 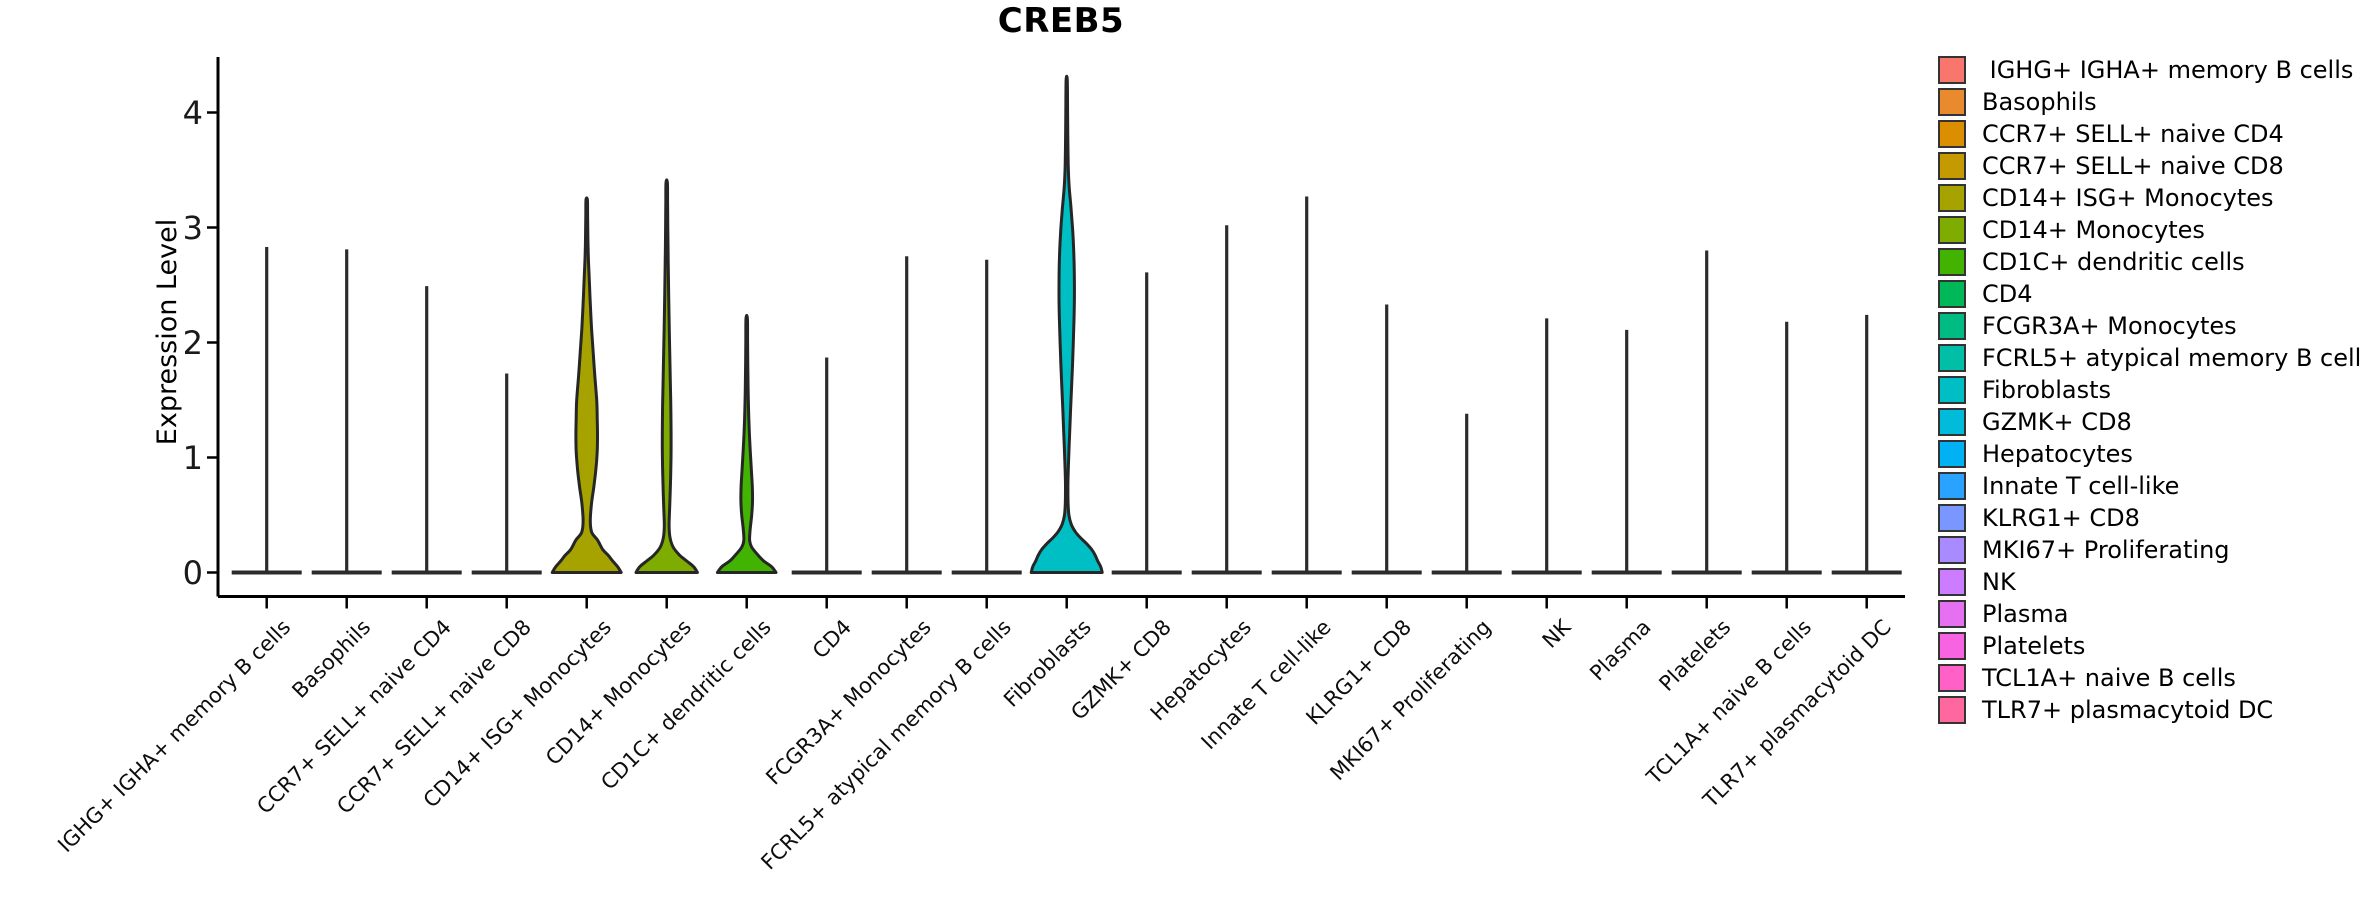 What do you see at coordinates (192, 457) in the screenshot?
I see `y-tick-label-1: 1` at bounding box center [192, 457].